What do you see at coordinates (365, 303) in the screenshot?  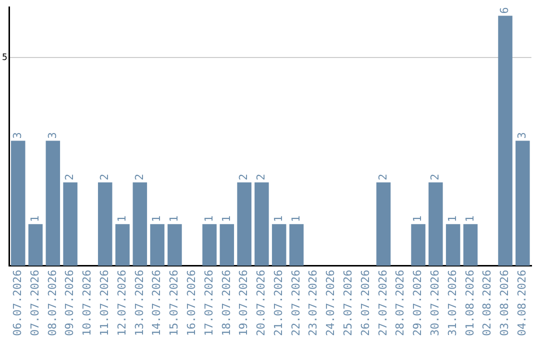 I see `x-tick-label: 26.07.2026` at bounding box center [365, 303].